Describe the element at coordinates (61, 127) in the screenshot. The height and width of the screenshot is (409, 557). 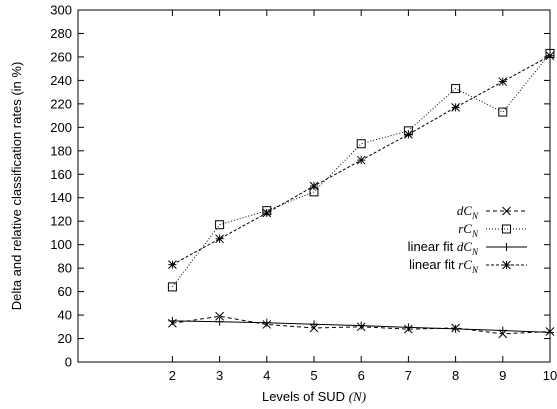
I see `y-tick-label: 200` at that location.